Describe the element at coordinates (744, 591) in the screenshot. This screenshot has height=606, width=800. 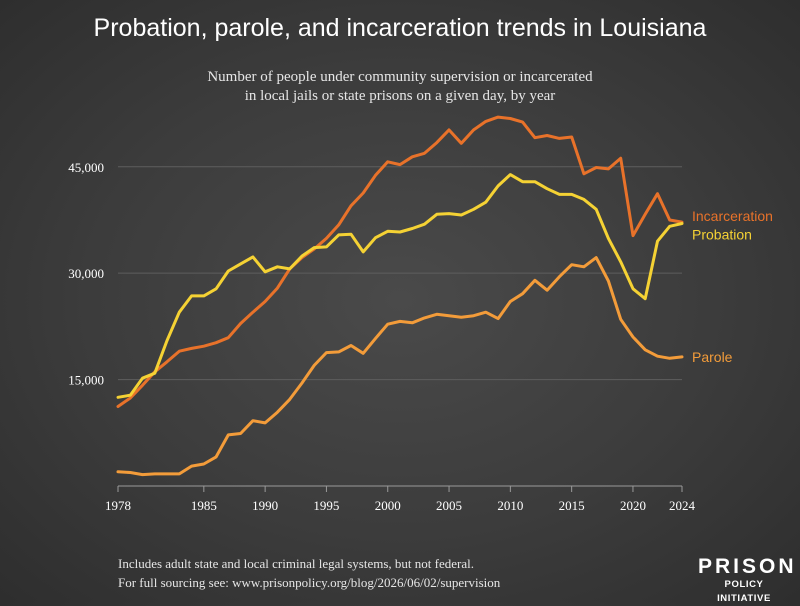
I see `logo-wordmark-policy-initiative: POLICY INITIATIVE` at that location.